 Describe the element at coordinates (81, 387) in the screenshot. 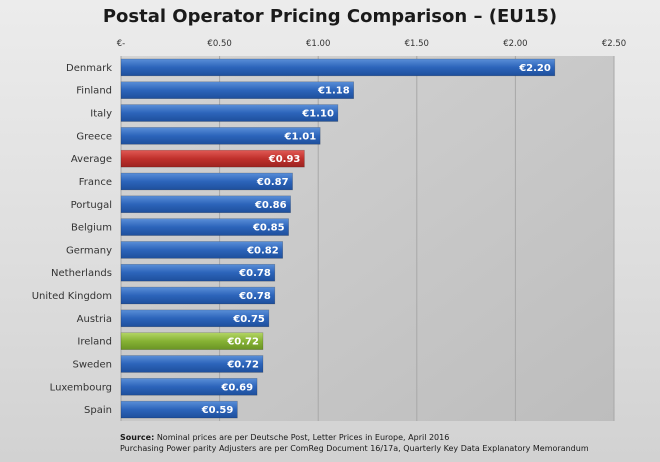

I see `category-label: Luxembourg` at that location.